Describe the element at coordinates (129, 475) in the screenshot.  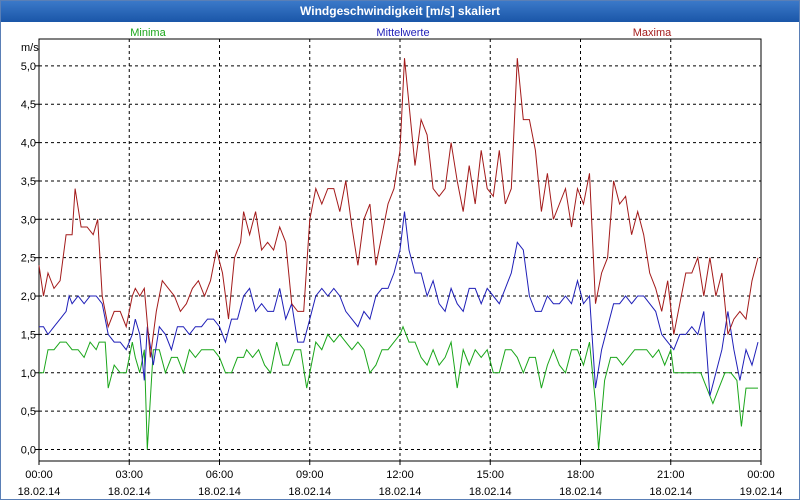
I see `x-tick-time-label: 03:00` at that location.